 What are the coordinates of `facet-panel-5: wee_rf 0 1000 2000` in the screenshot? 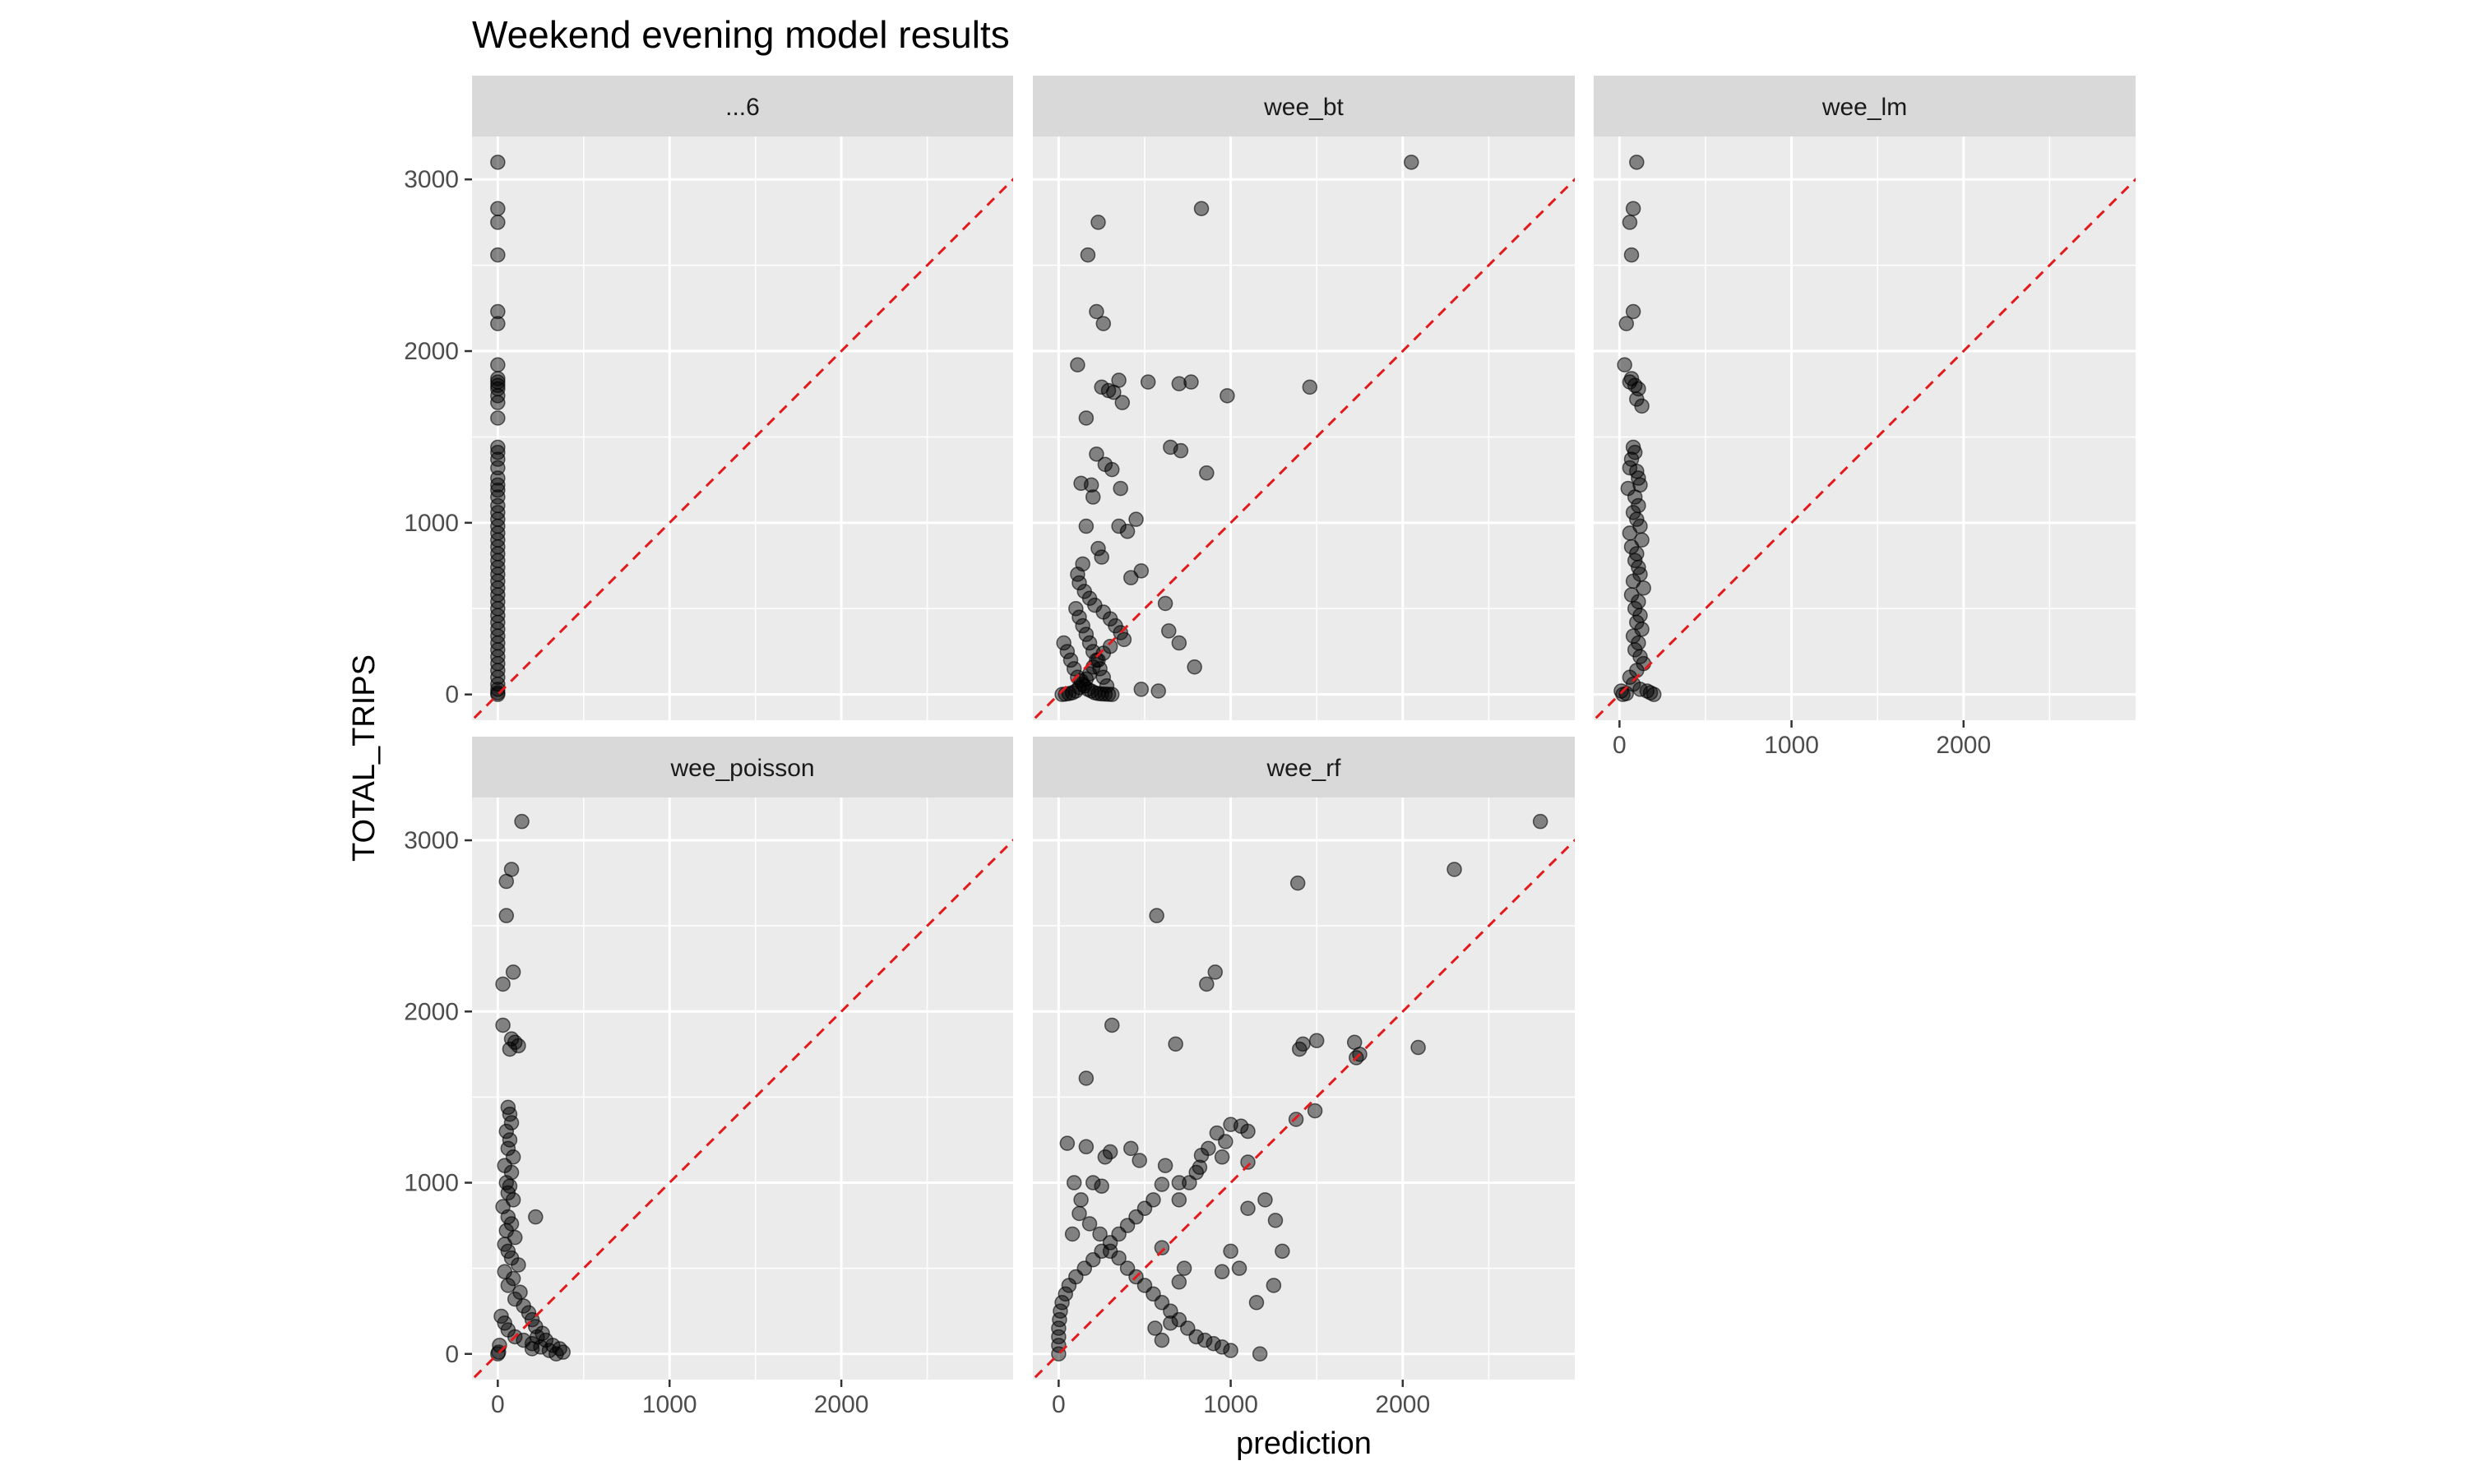 It's located at (1304, 1077).